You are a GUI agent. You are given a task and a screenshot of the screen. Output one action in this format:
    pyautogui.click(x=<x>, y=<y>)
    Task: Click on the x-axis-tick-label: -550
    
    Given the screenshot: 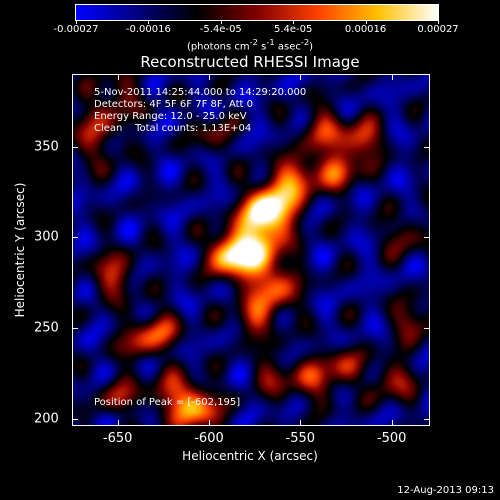 What is the action you would take?
    pyautogui.click(x=300, y=438)
    